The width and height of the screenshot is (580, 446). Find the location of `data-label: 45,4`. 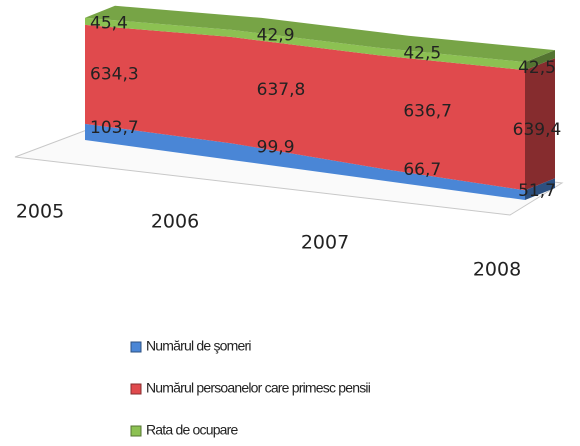

data-label: 45,4 is located at coordinates (109, 23).